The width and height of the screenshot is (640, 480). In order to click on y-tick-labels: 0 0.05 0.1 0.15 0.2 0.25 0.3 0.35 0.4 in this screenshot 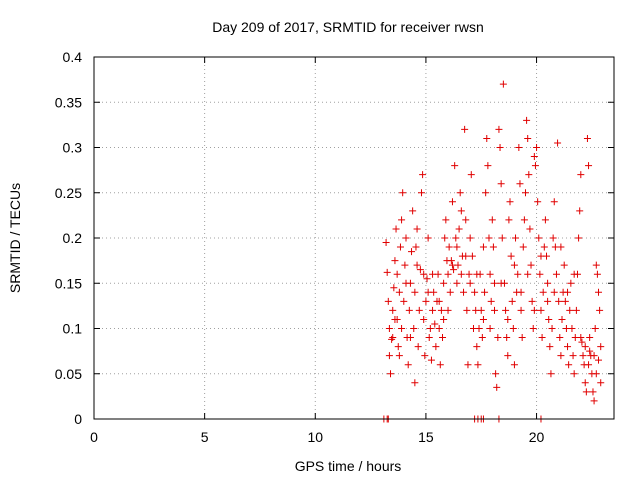, I will do `click(68, 238)`.